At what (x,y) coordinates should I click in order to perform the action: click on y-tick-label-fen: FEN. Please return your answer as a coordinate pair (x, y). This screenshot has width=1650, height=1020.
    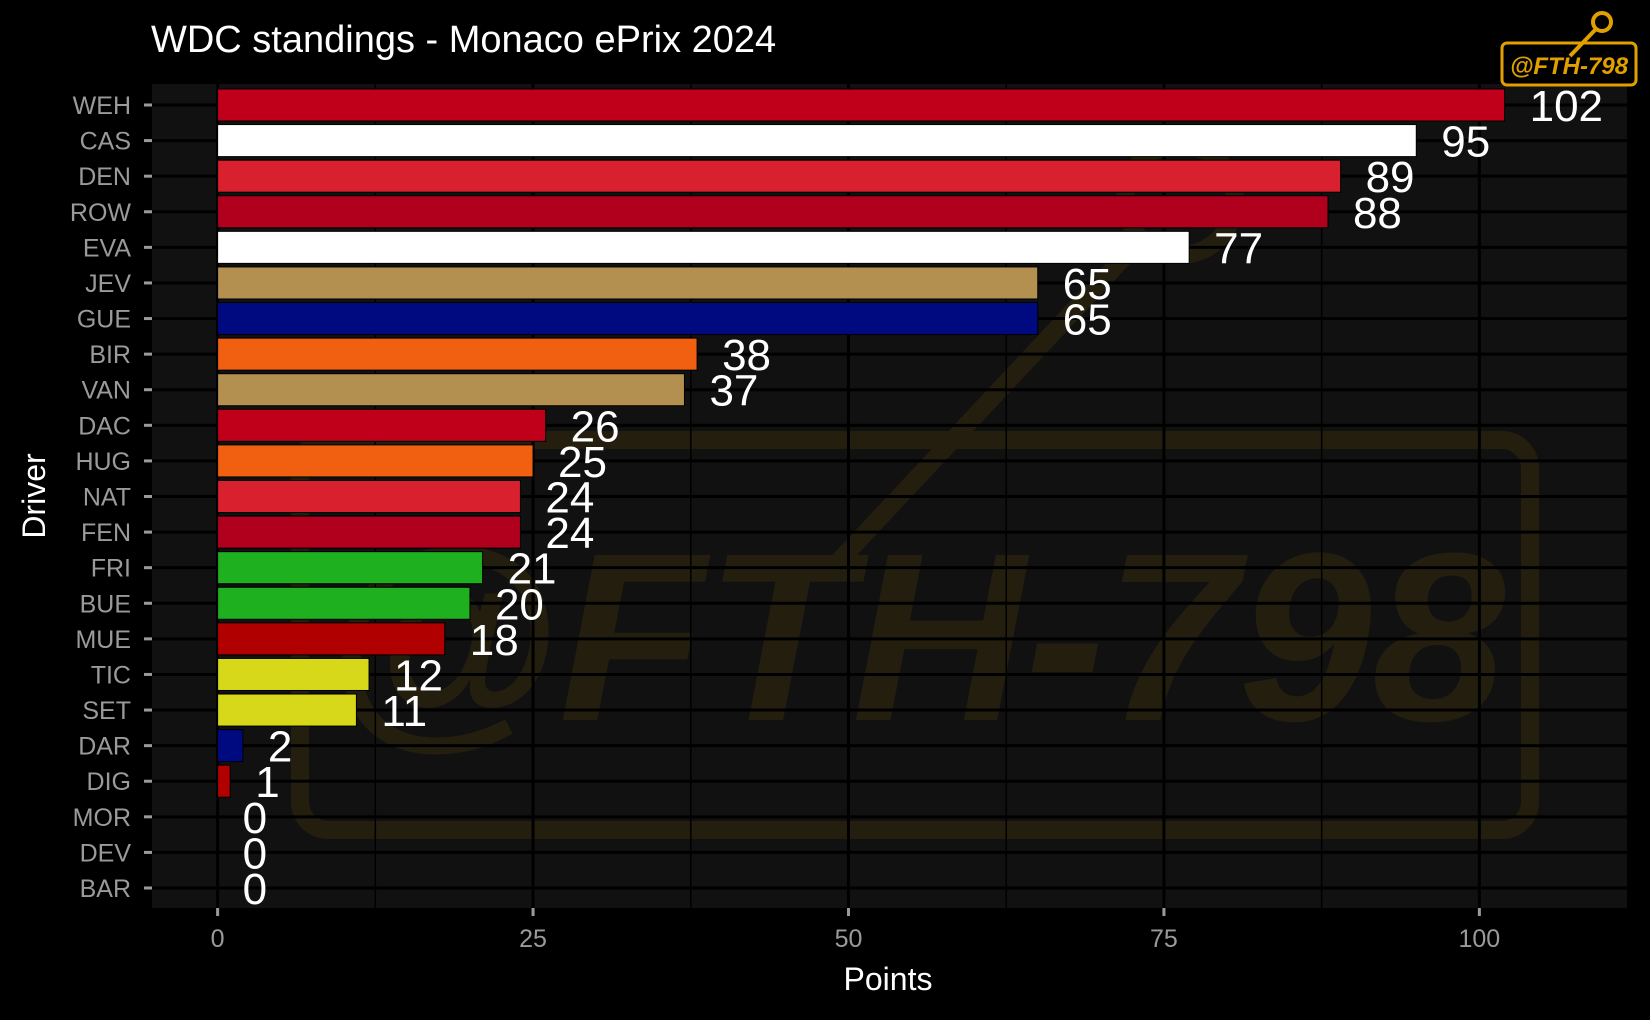
    Looking at the image, I should click on (106, 533).